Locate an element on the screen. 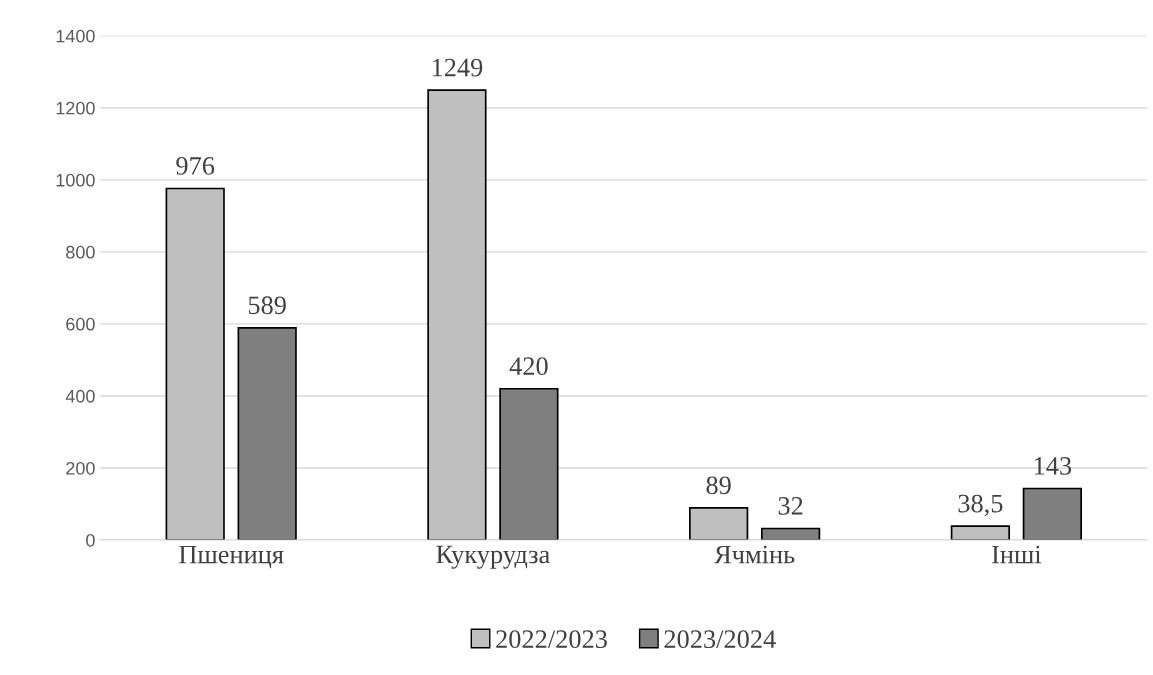 This screenshot has width=1153, height=675. y-tick-label: 400 is located at coordinates (80, 396).